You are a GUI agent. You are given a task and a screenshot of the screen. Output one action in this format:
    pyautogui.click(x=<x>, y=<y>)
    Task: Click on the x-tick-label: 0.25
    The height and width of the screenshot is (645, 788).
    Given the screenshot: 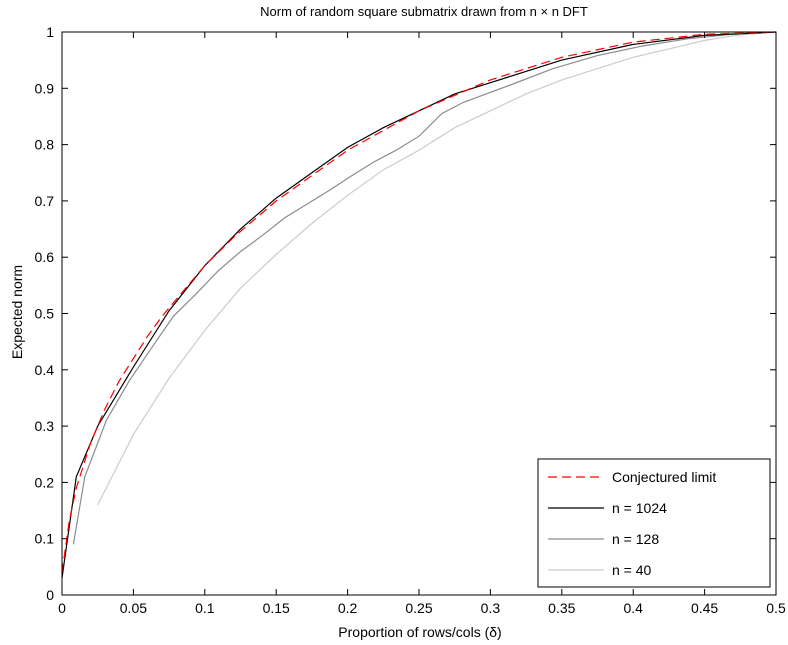 What is the action you would take?
    pyautogui.click(x=418, y=608)
    